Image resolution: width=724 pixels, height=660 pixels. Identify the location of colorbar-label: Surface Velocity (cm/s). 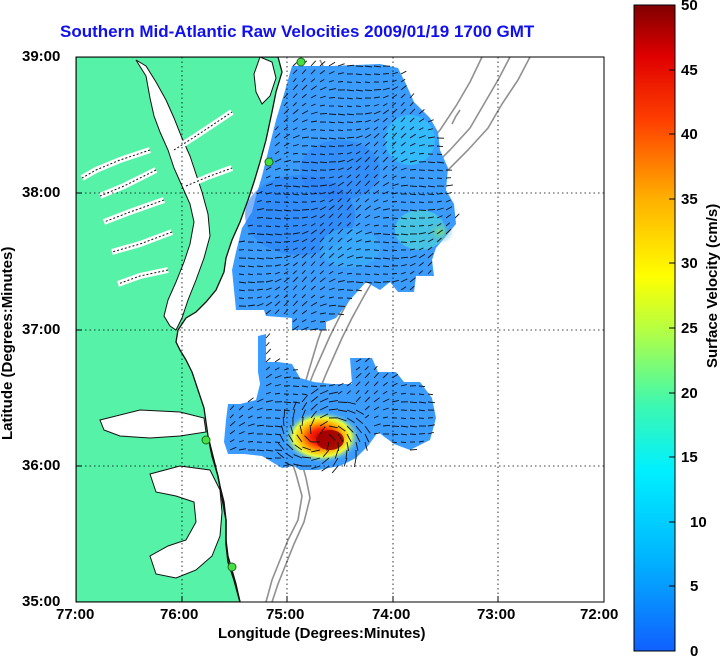
(712, 286).